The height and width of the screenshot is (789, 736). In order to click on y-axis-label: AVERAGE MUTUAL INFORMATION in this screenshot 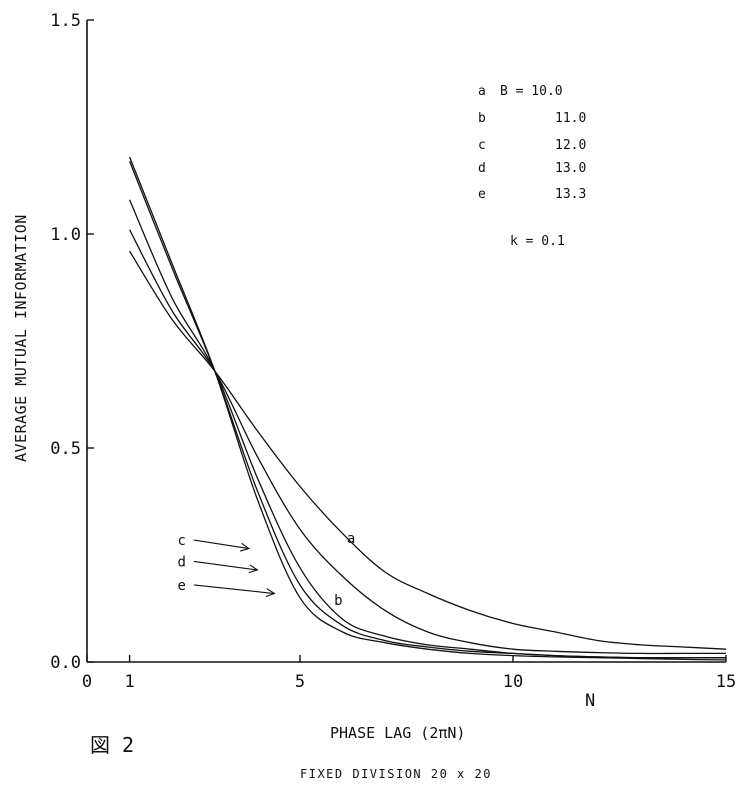, I will do `click(21, 338)`.